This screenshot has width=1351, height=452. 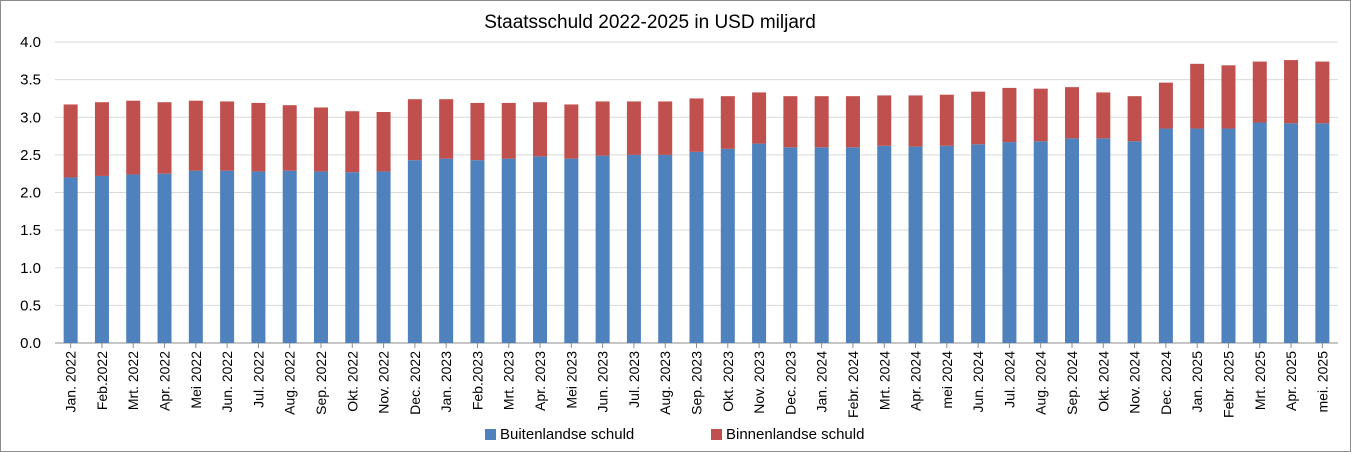 I want to click on y-tick-label: 4.0, so click(x=30, y=42).